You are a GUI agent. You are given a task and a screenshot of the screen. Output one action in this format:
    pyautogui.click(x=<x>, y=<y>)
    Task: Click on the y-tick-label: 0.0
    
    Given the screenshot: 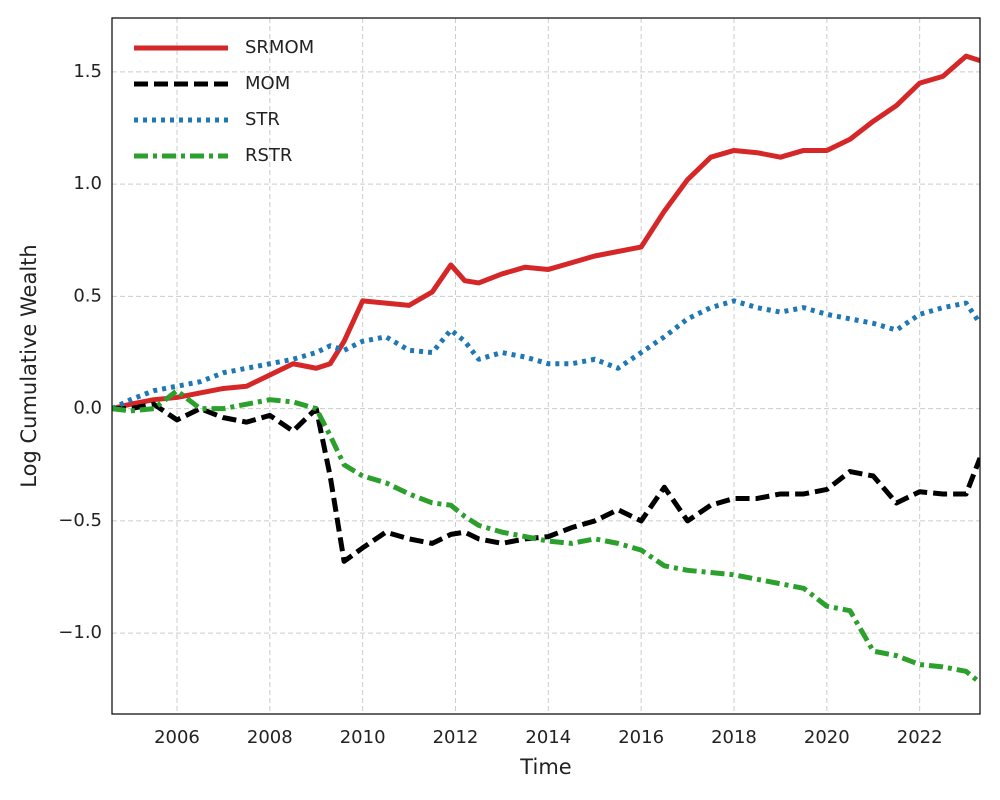 What is the action you would take?
    pyautogui.click(x=87, y=408)
    